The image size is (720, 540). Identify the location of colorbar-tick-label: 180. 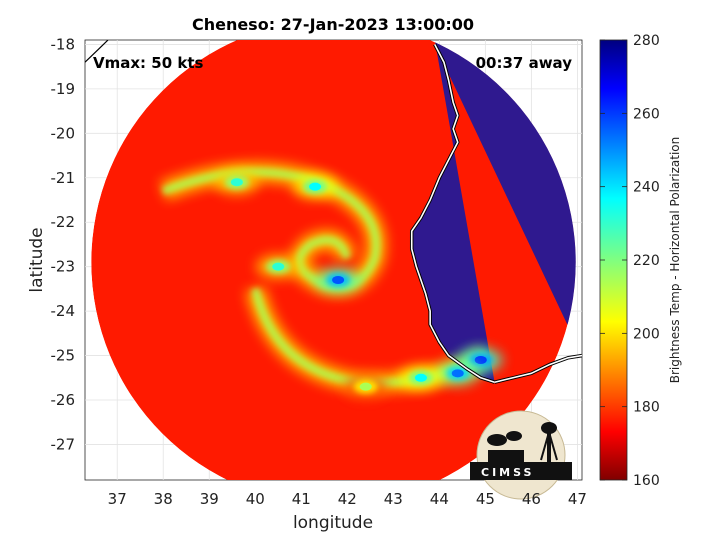
(646, 408).